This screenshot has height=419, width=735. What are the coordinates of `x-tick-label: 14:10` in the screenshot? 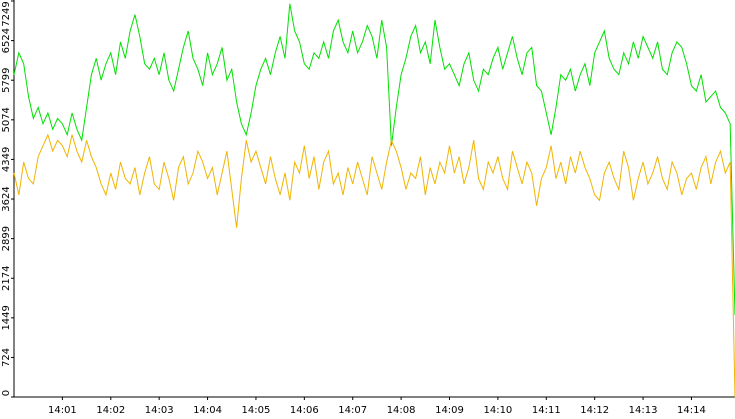 It's located at (497, 410).